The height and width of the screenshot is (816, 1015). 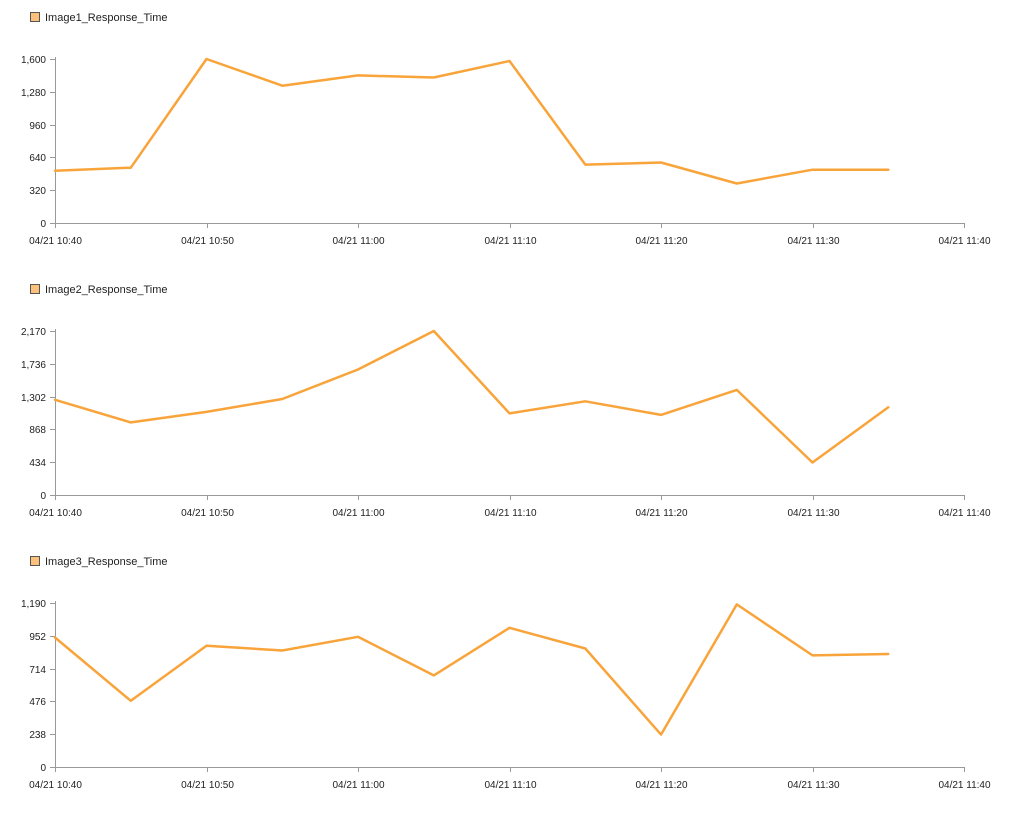 I want to click on y-tick-label: 868, so click(x=37, y=430).